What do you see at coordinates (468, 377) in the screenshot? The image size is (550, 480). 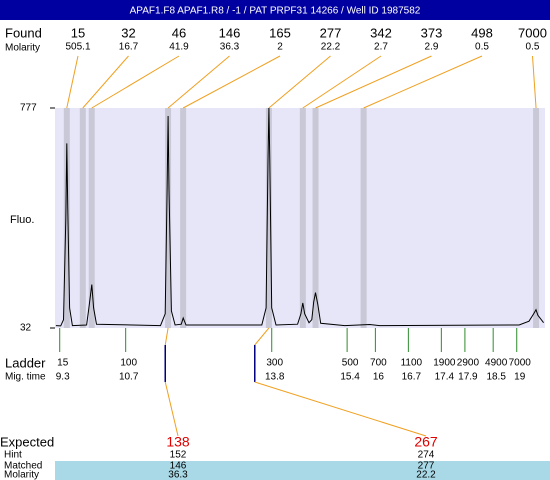 I see `ladder-time: 17.9` at bounding box center [468, 377].